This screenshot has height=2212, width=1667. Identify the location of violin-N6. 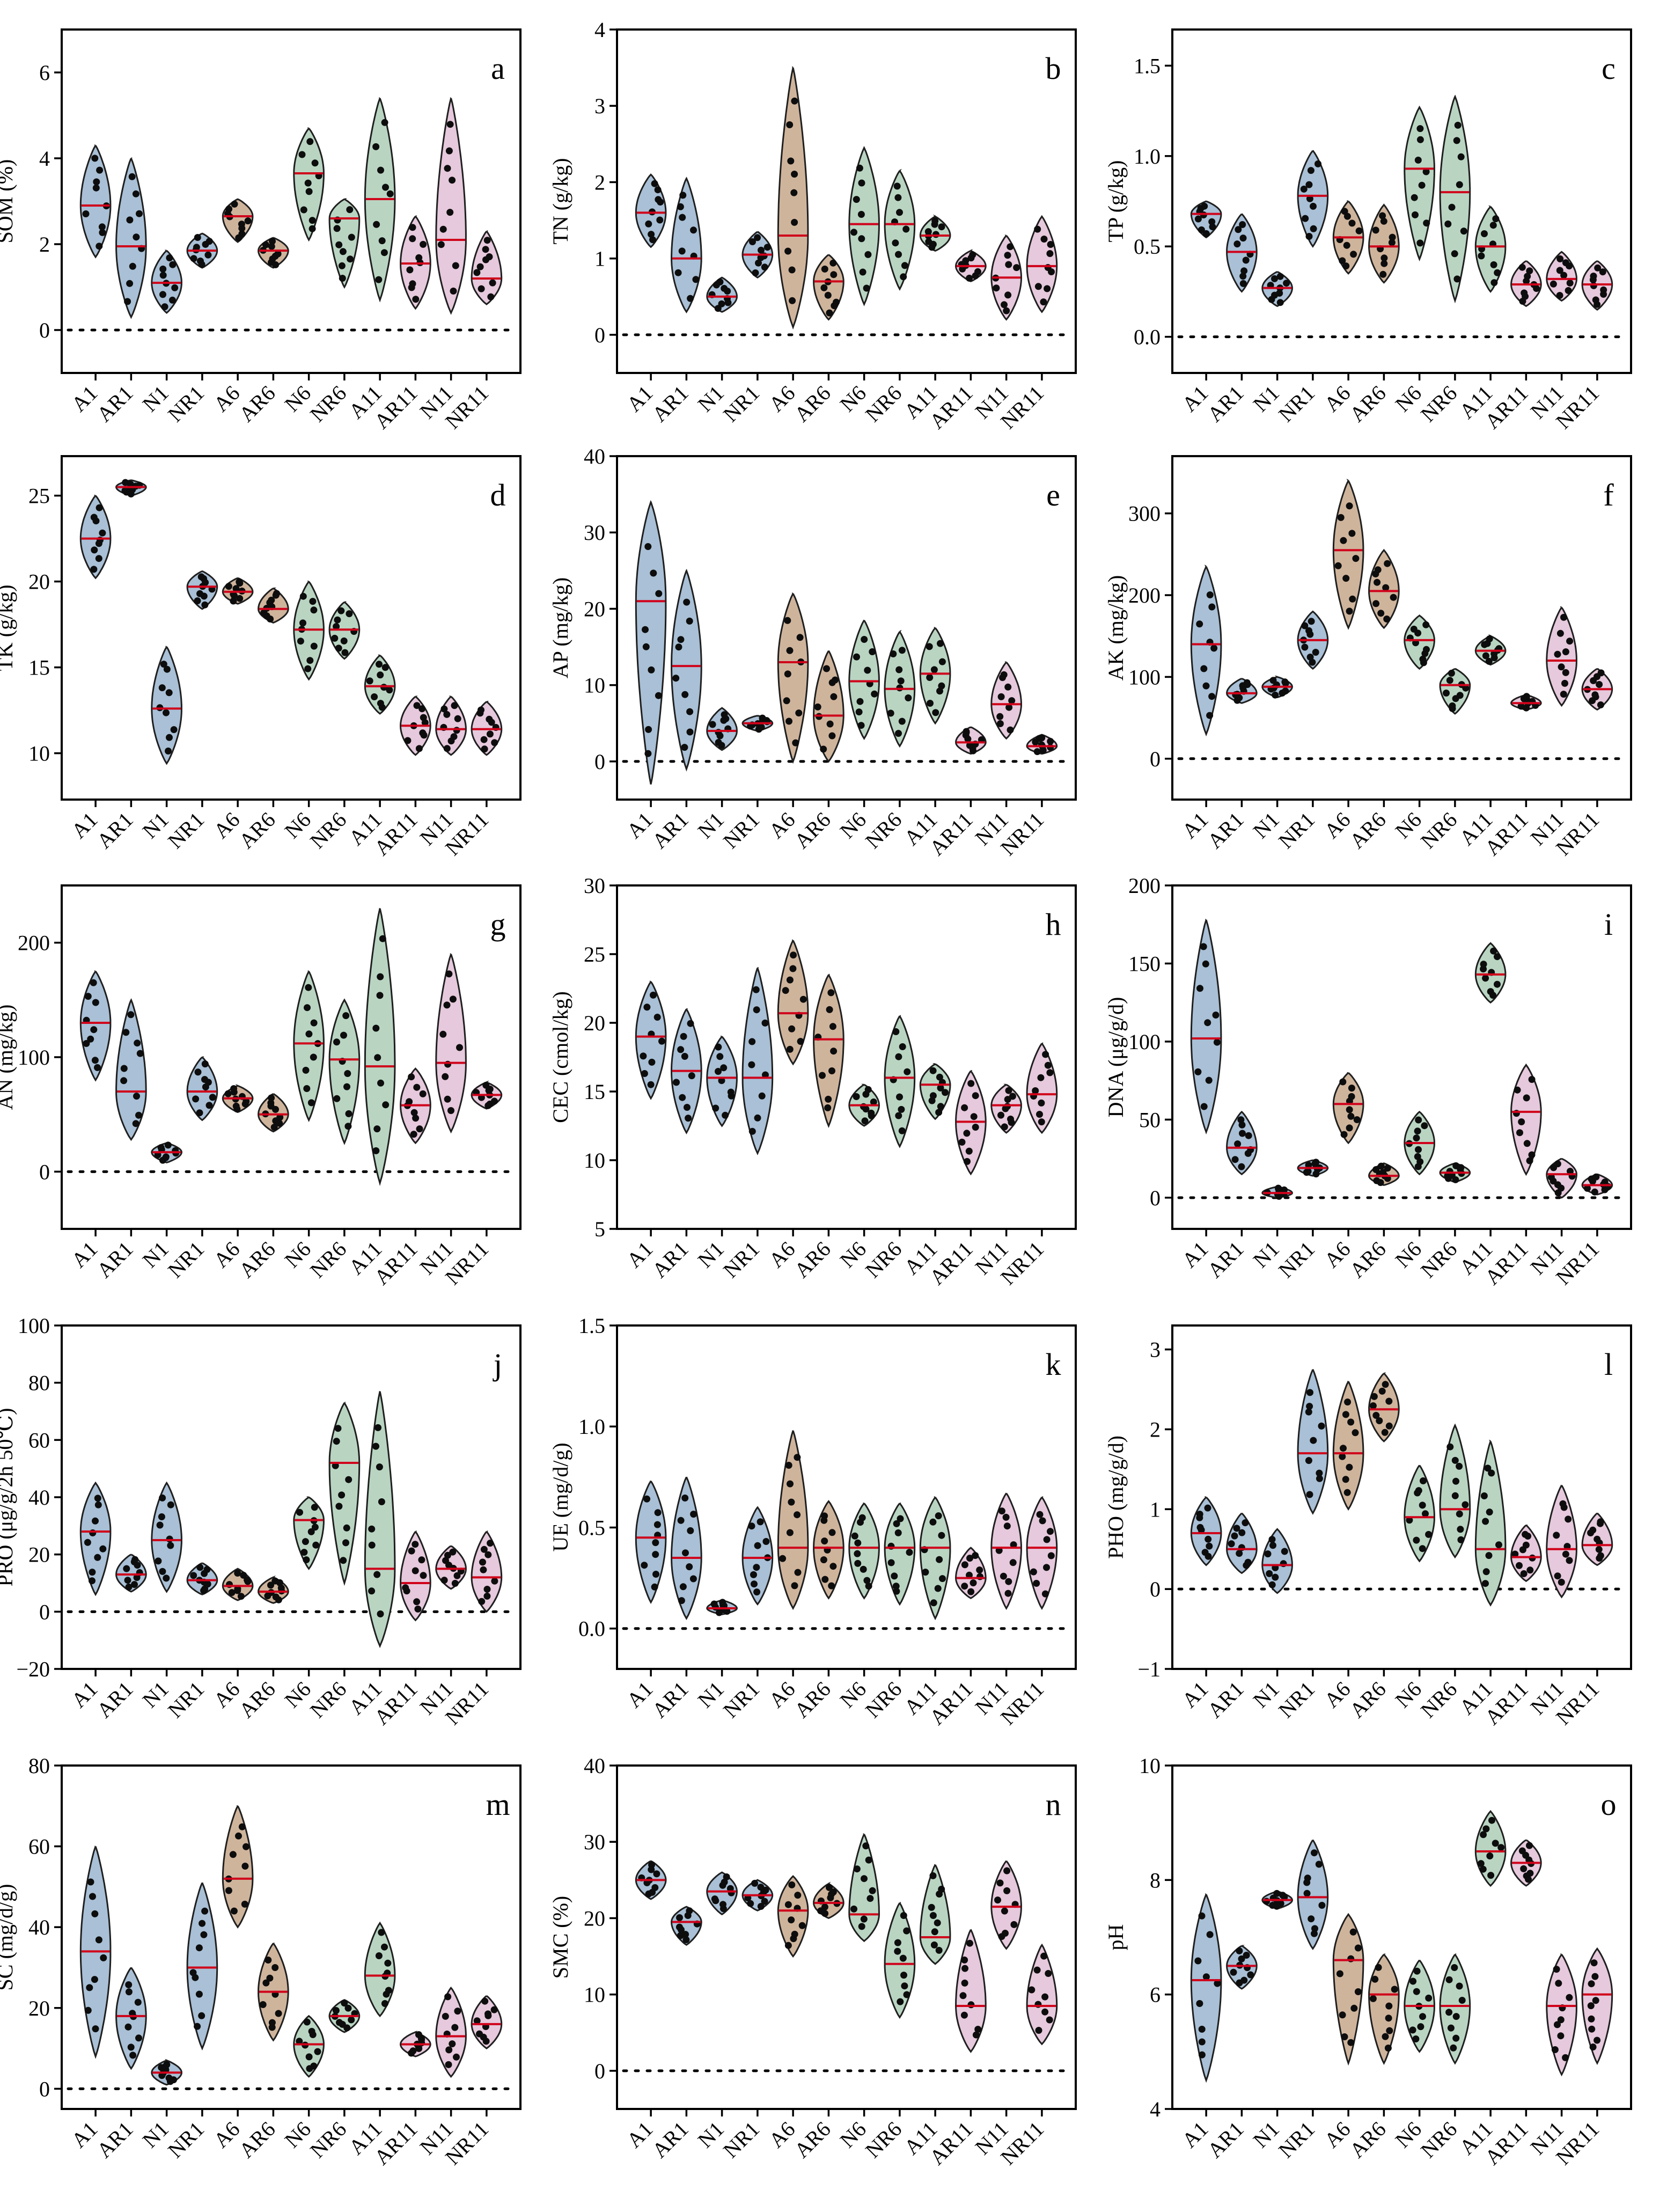
(1419, 642).